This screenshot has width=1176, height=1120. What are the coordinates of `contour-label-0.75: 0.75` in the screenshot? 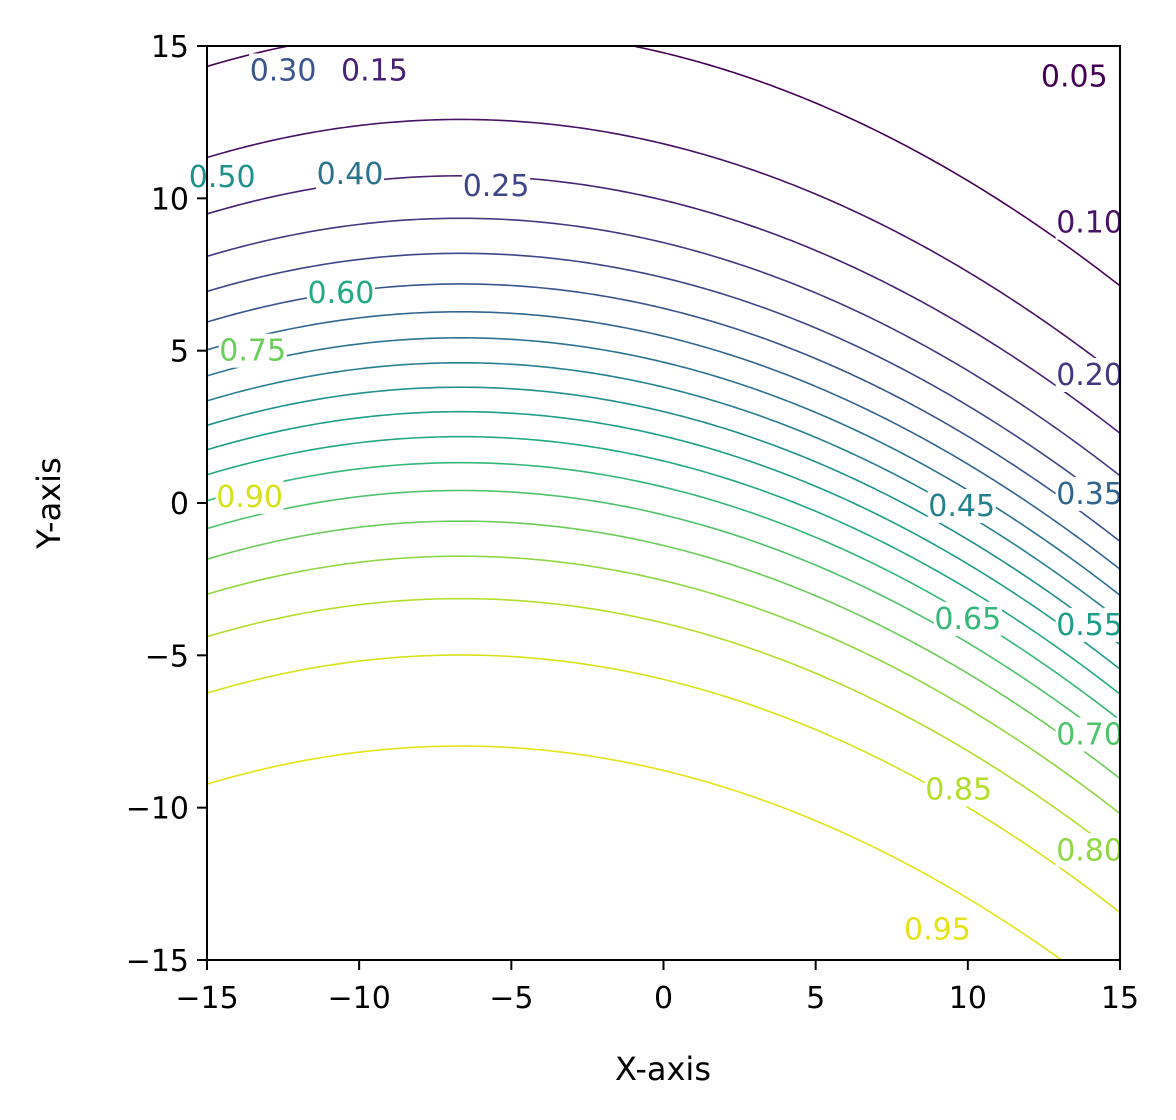 It's located at (252, 351).